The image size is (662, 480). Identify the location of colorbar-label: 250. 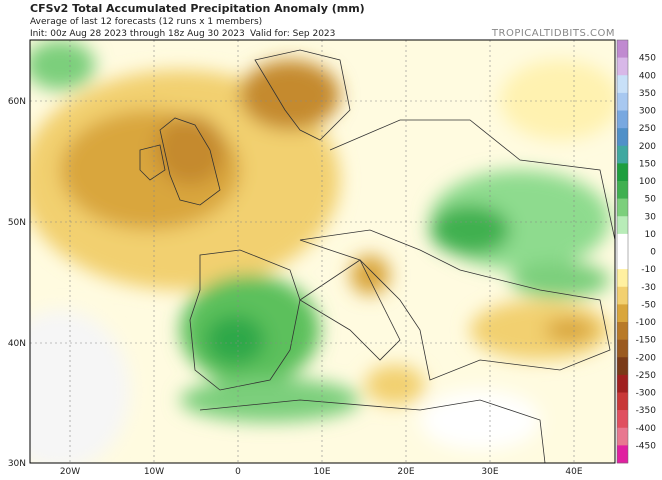
(647, 129).